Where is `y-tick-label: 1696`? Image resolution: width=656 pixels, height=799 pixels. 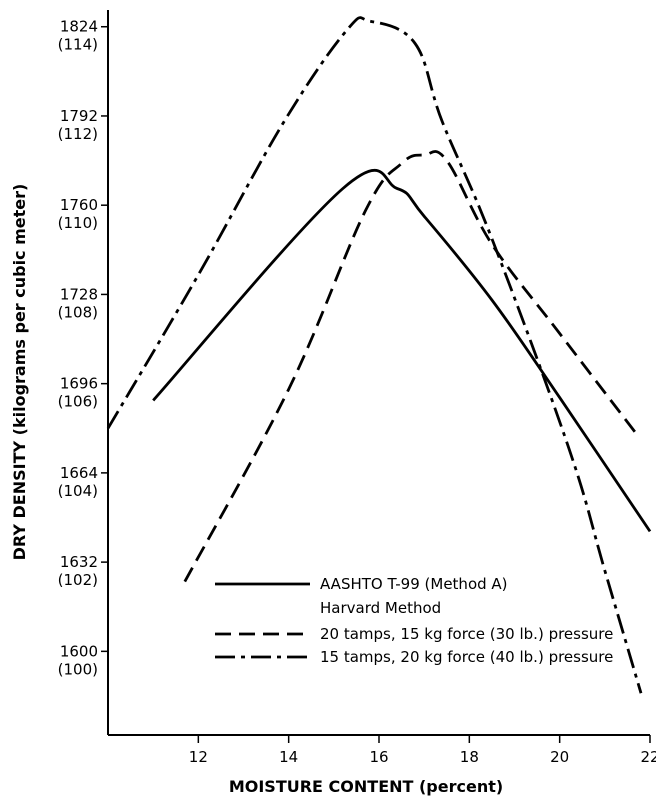
y-tick-label: 1696 is located at coordinates (79, 384).